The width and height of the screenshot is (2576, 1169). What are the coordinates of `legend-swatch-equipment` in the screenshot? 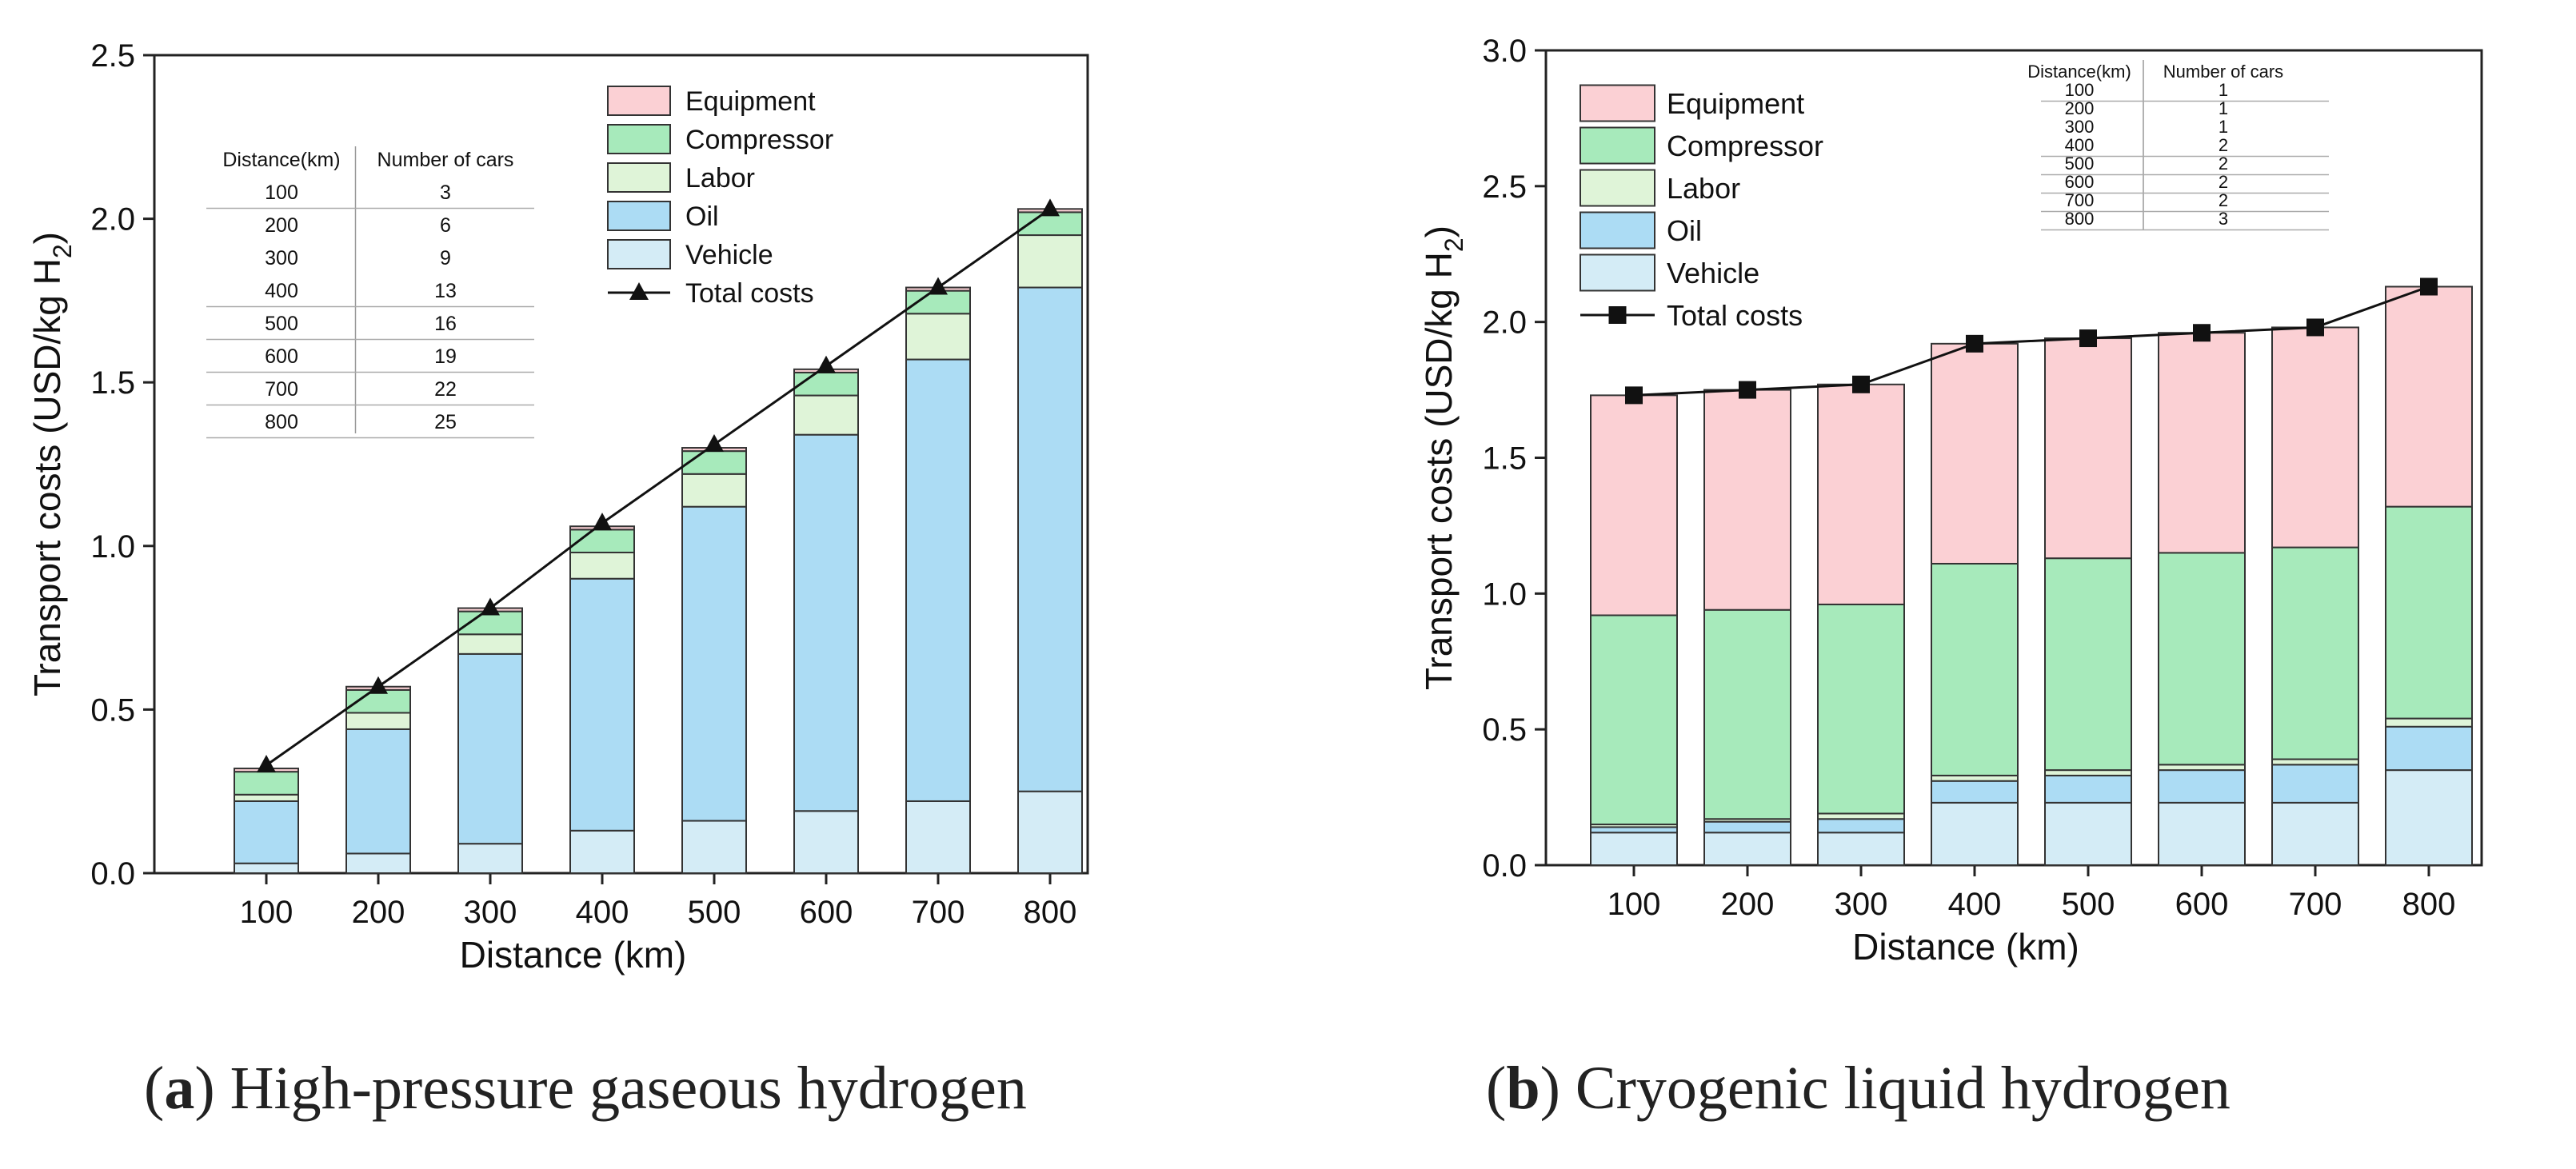 It's located at (1617, 103).